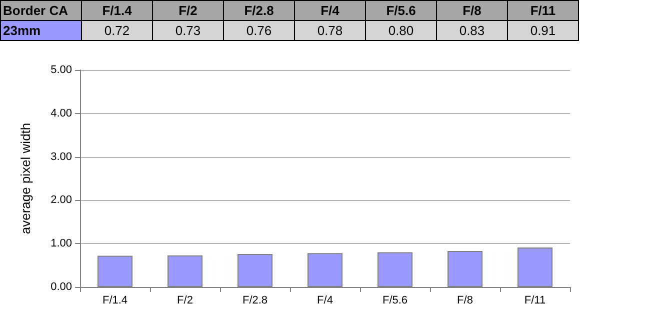 This screenshot has width=663, height=323. Describe the element at coordinates (61, 156) in the screenshot. I see `y-tick-label: 3.00` at that location.